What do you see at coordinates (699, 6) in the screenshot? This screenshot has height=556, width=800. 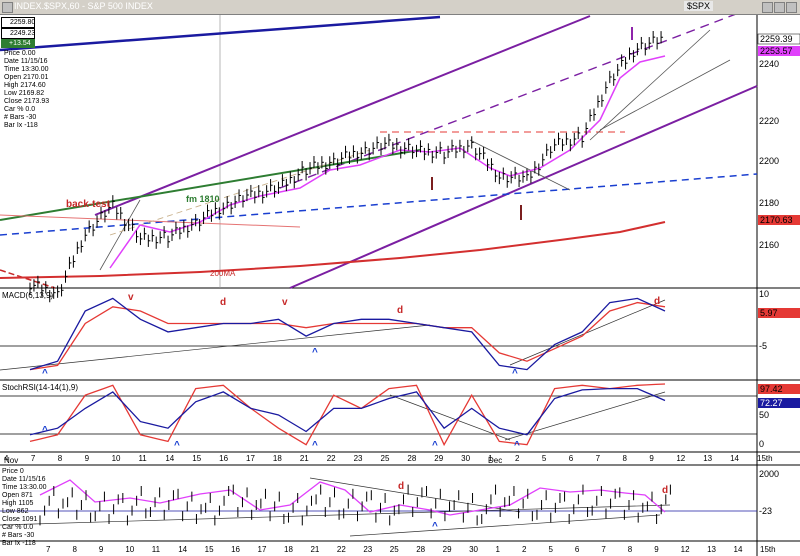 I see `symbol-field: $SPX` at bounding box center [699, 6].